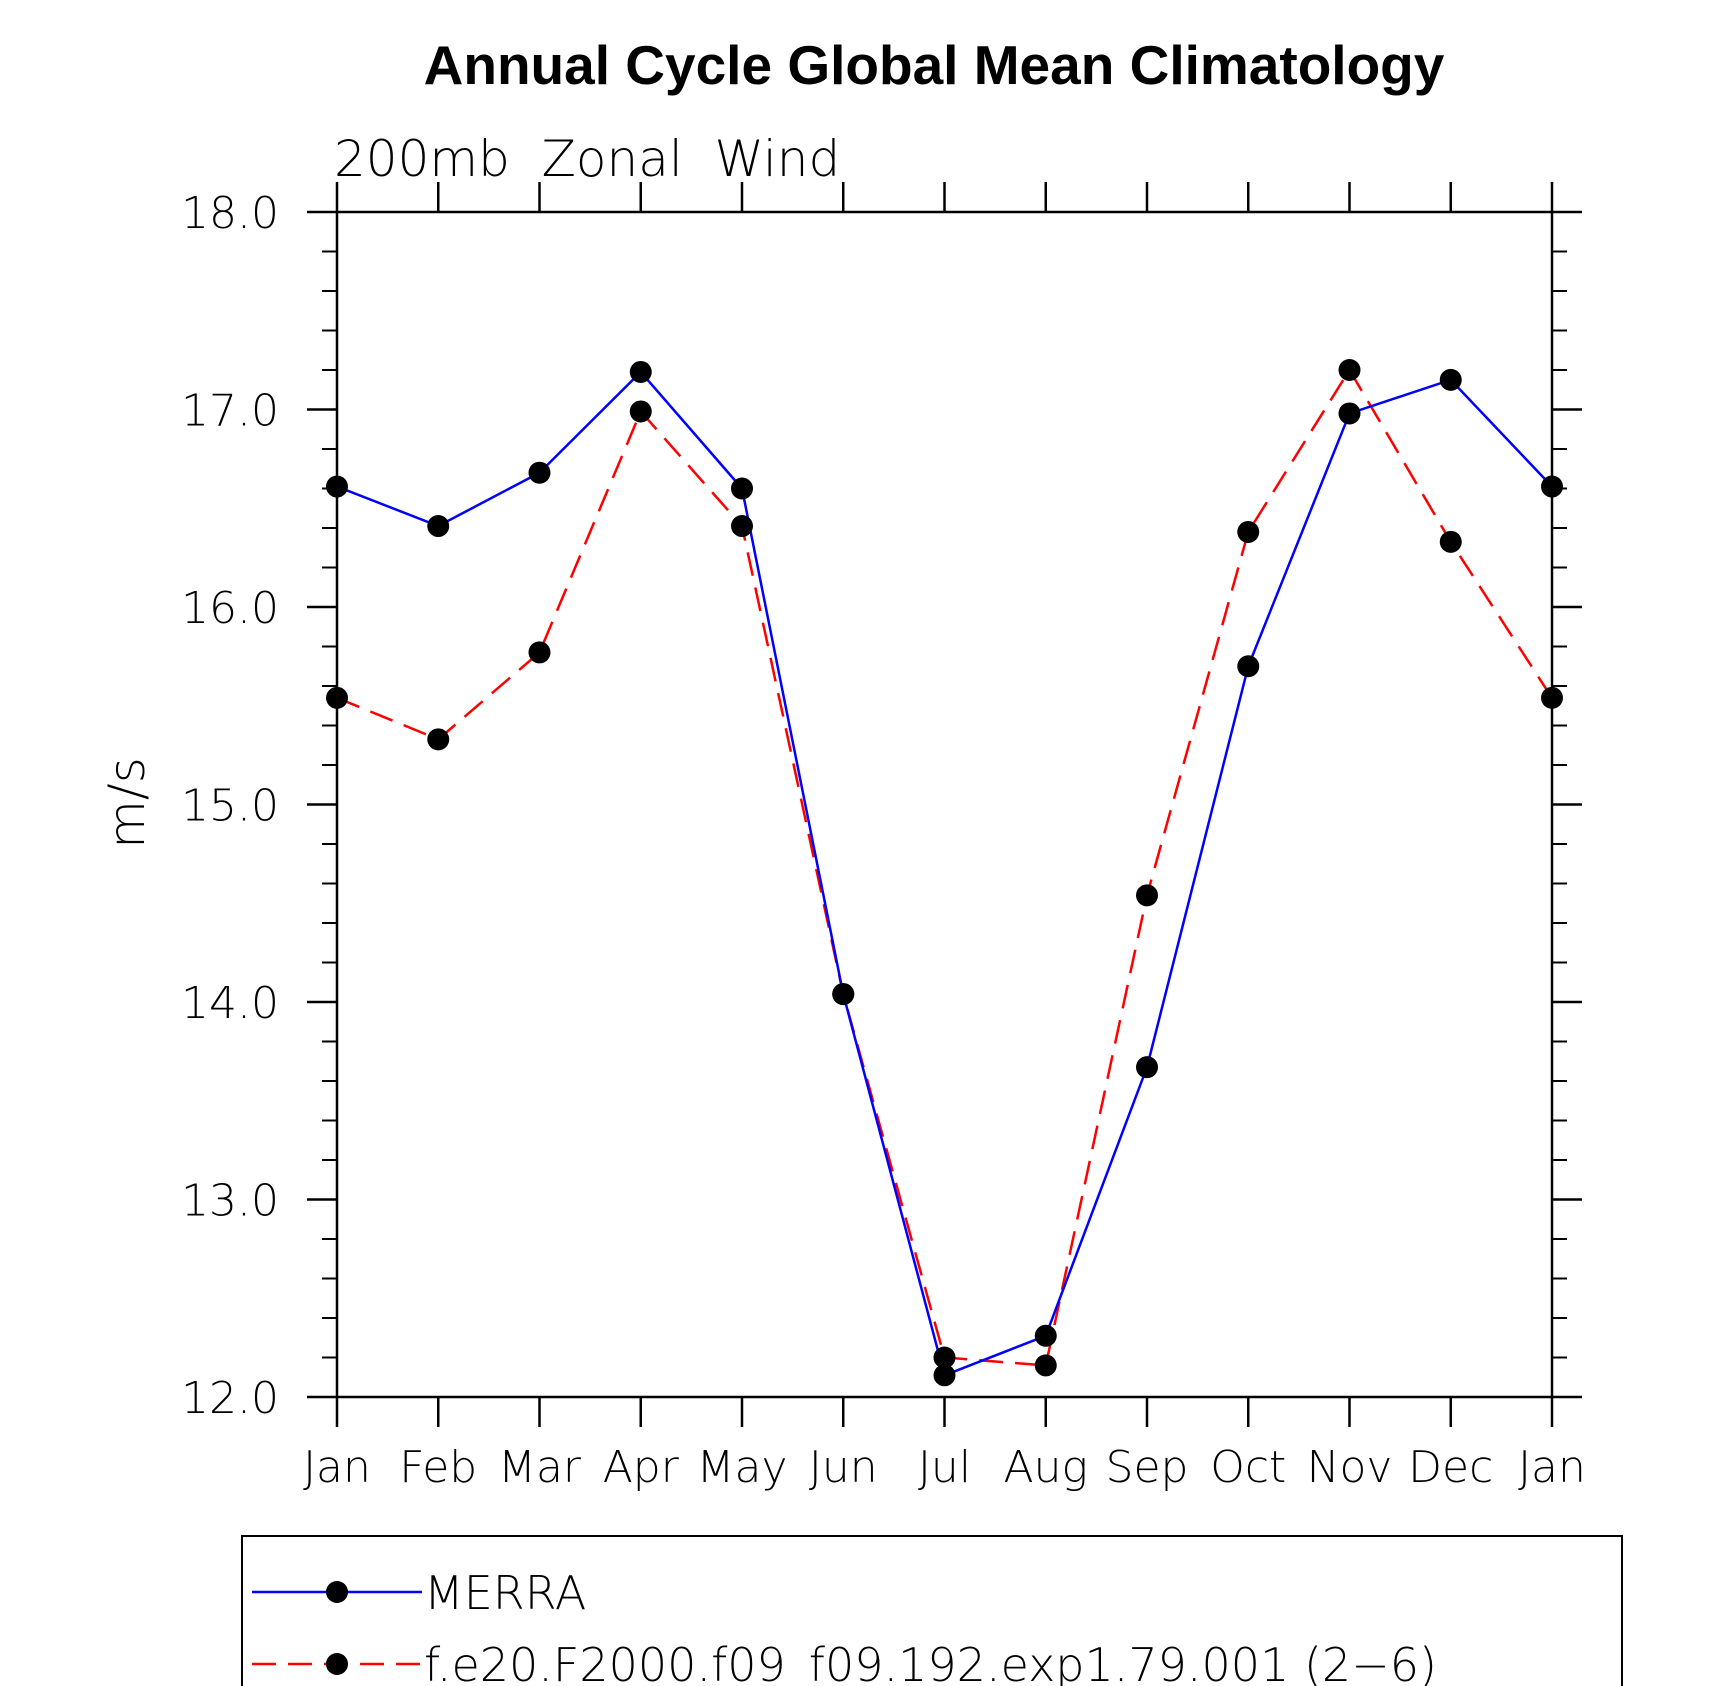 Image resolution: width=1710 pixels, height=1686 pixels. Describe the element at coordinates (1046, 1467) in the screenshot. I see `x-tick-label: Aug` at that location.